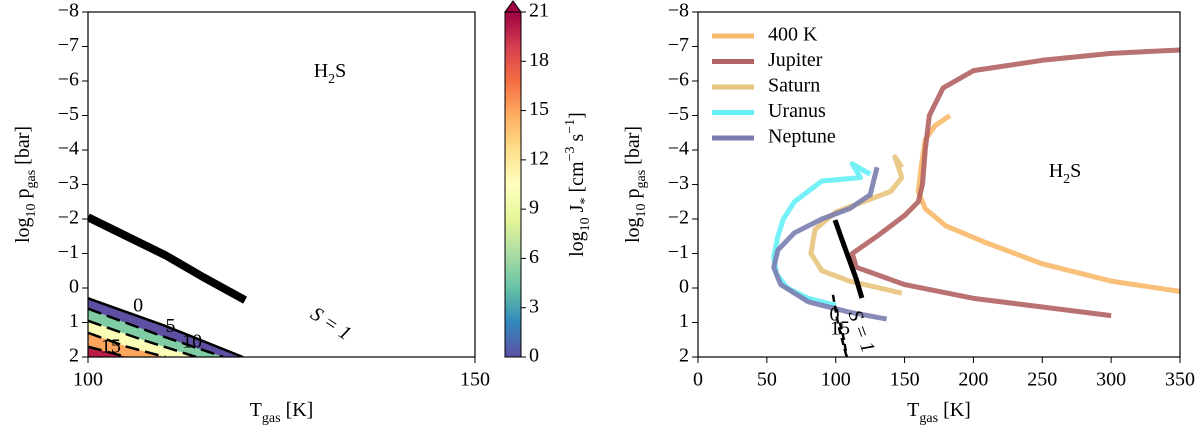 The width and height of the screenshot is (1200, 432). Describe the element at coordinates (585, 201) in the screenshot. I see `colorbar-label-part: *` at that location.